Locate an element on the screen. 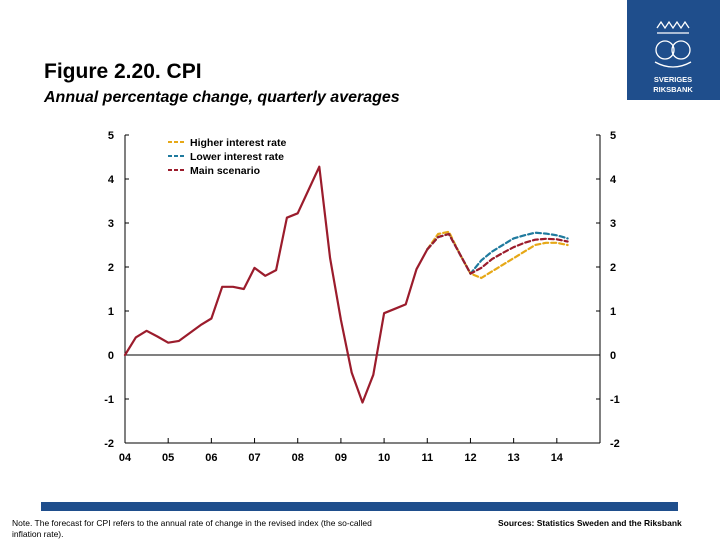 This screenshot has width=720, height=540. x-tick-label: 09 is located at coordinates (341, 458).